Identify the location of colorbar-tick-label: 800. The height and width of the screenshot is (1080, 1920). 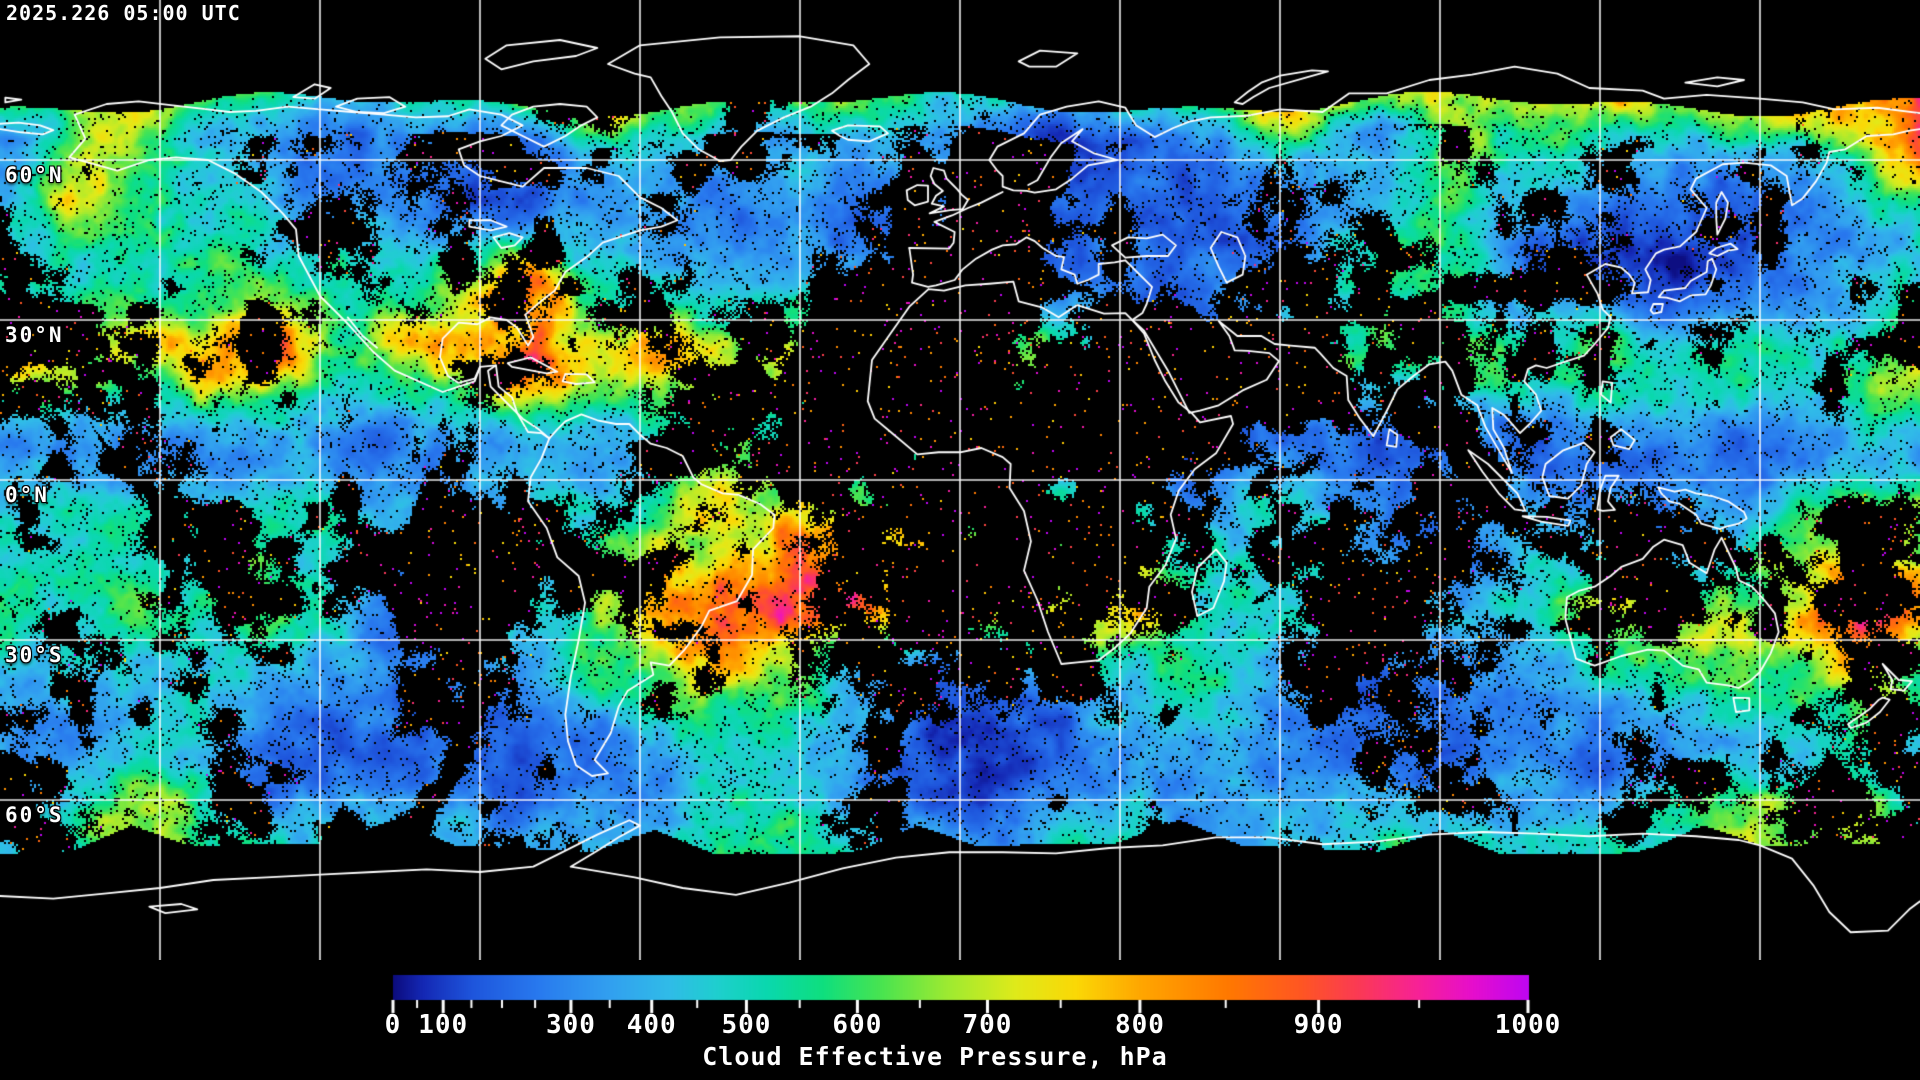
(1139, 1025).